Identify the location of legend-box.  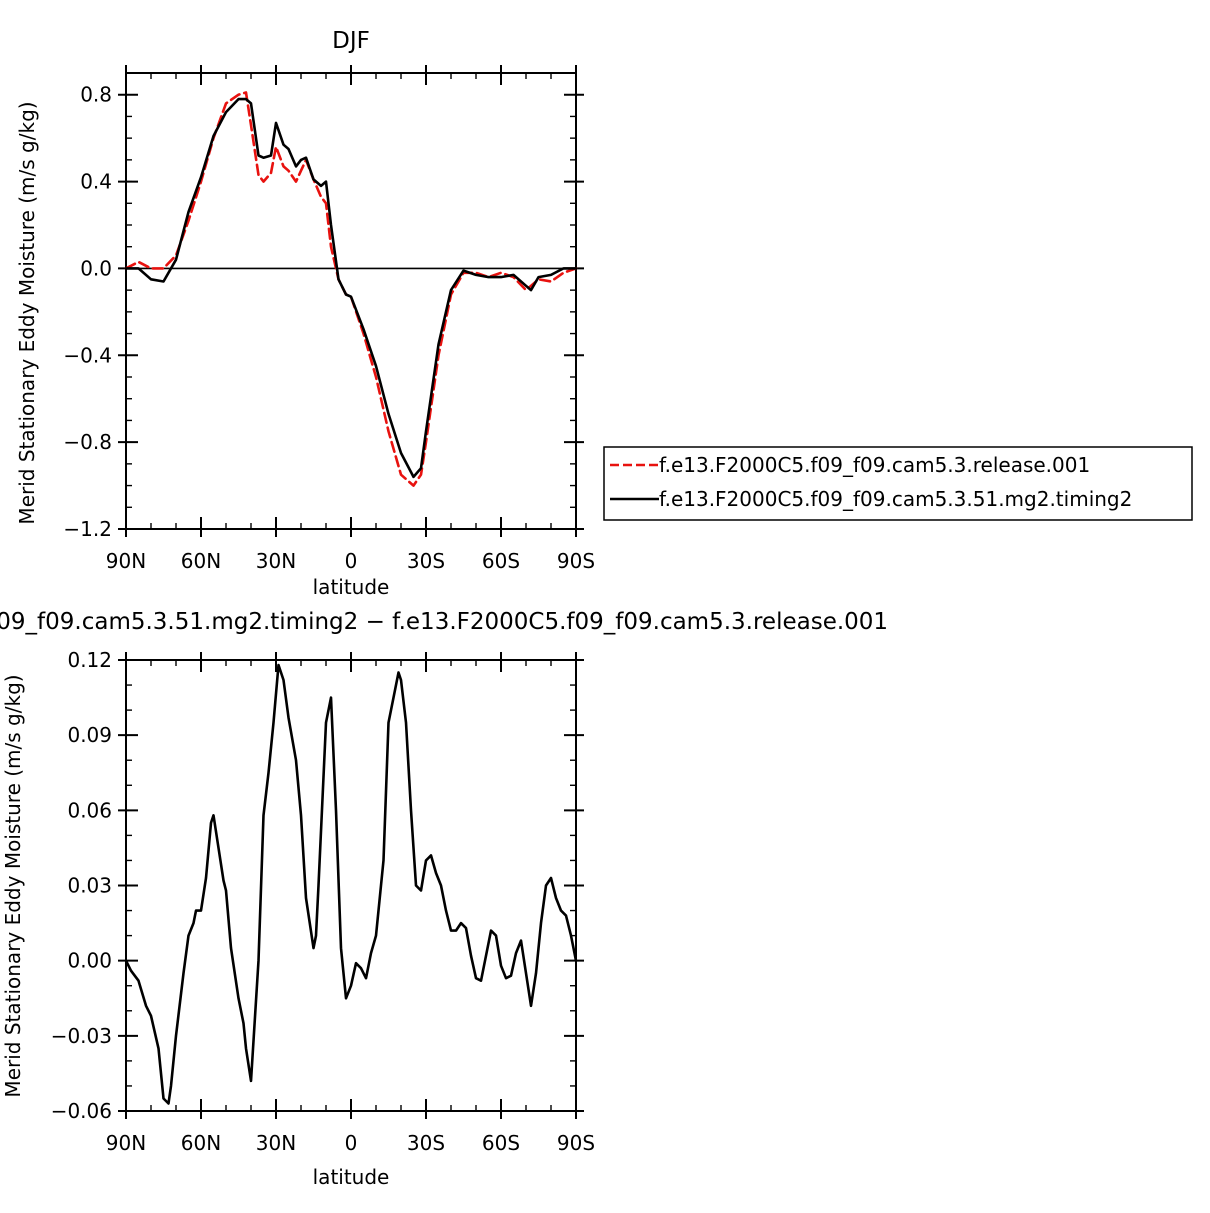
(898, 483).